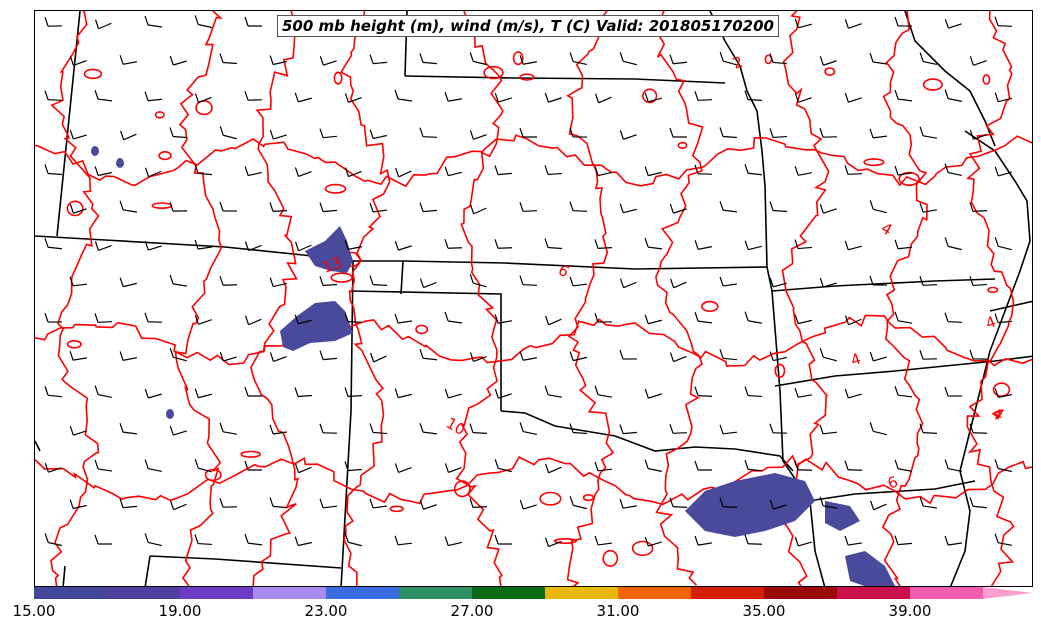 This screenshot has width=1041, height=633. What do you see at coordinates (910, 611) in the screenshot?
I see `colorbar-tick-label: 39.00` at bounding box center [910, 611].